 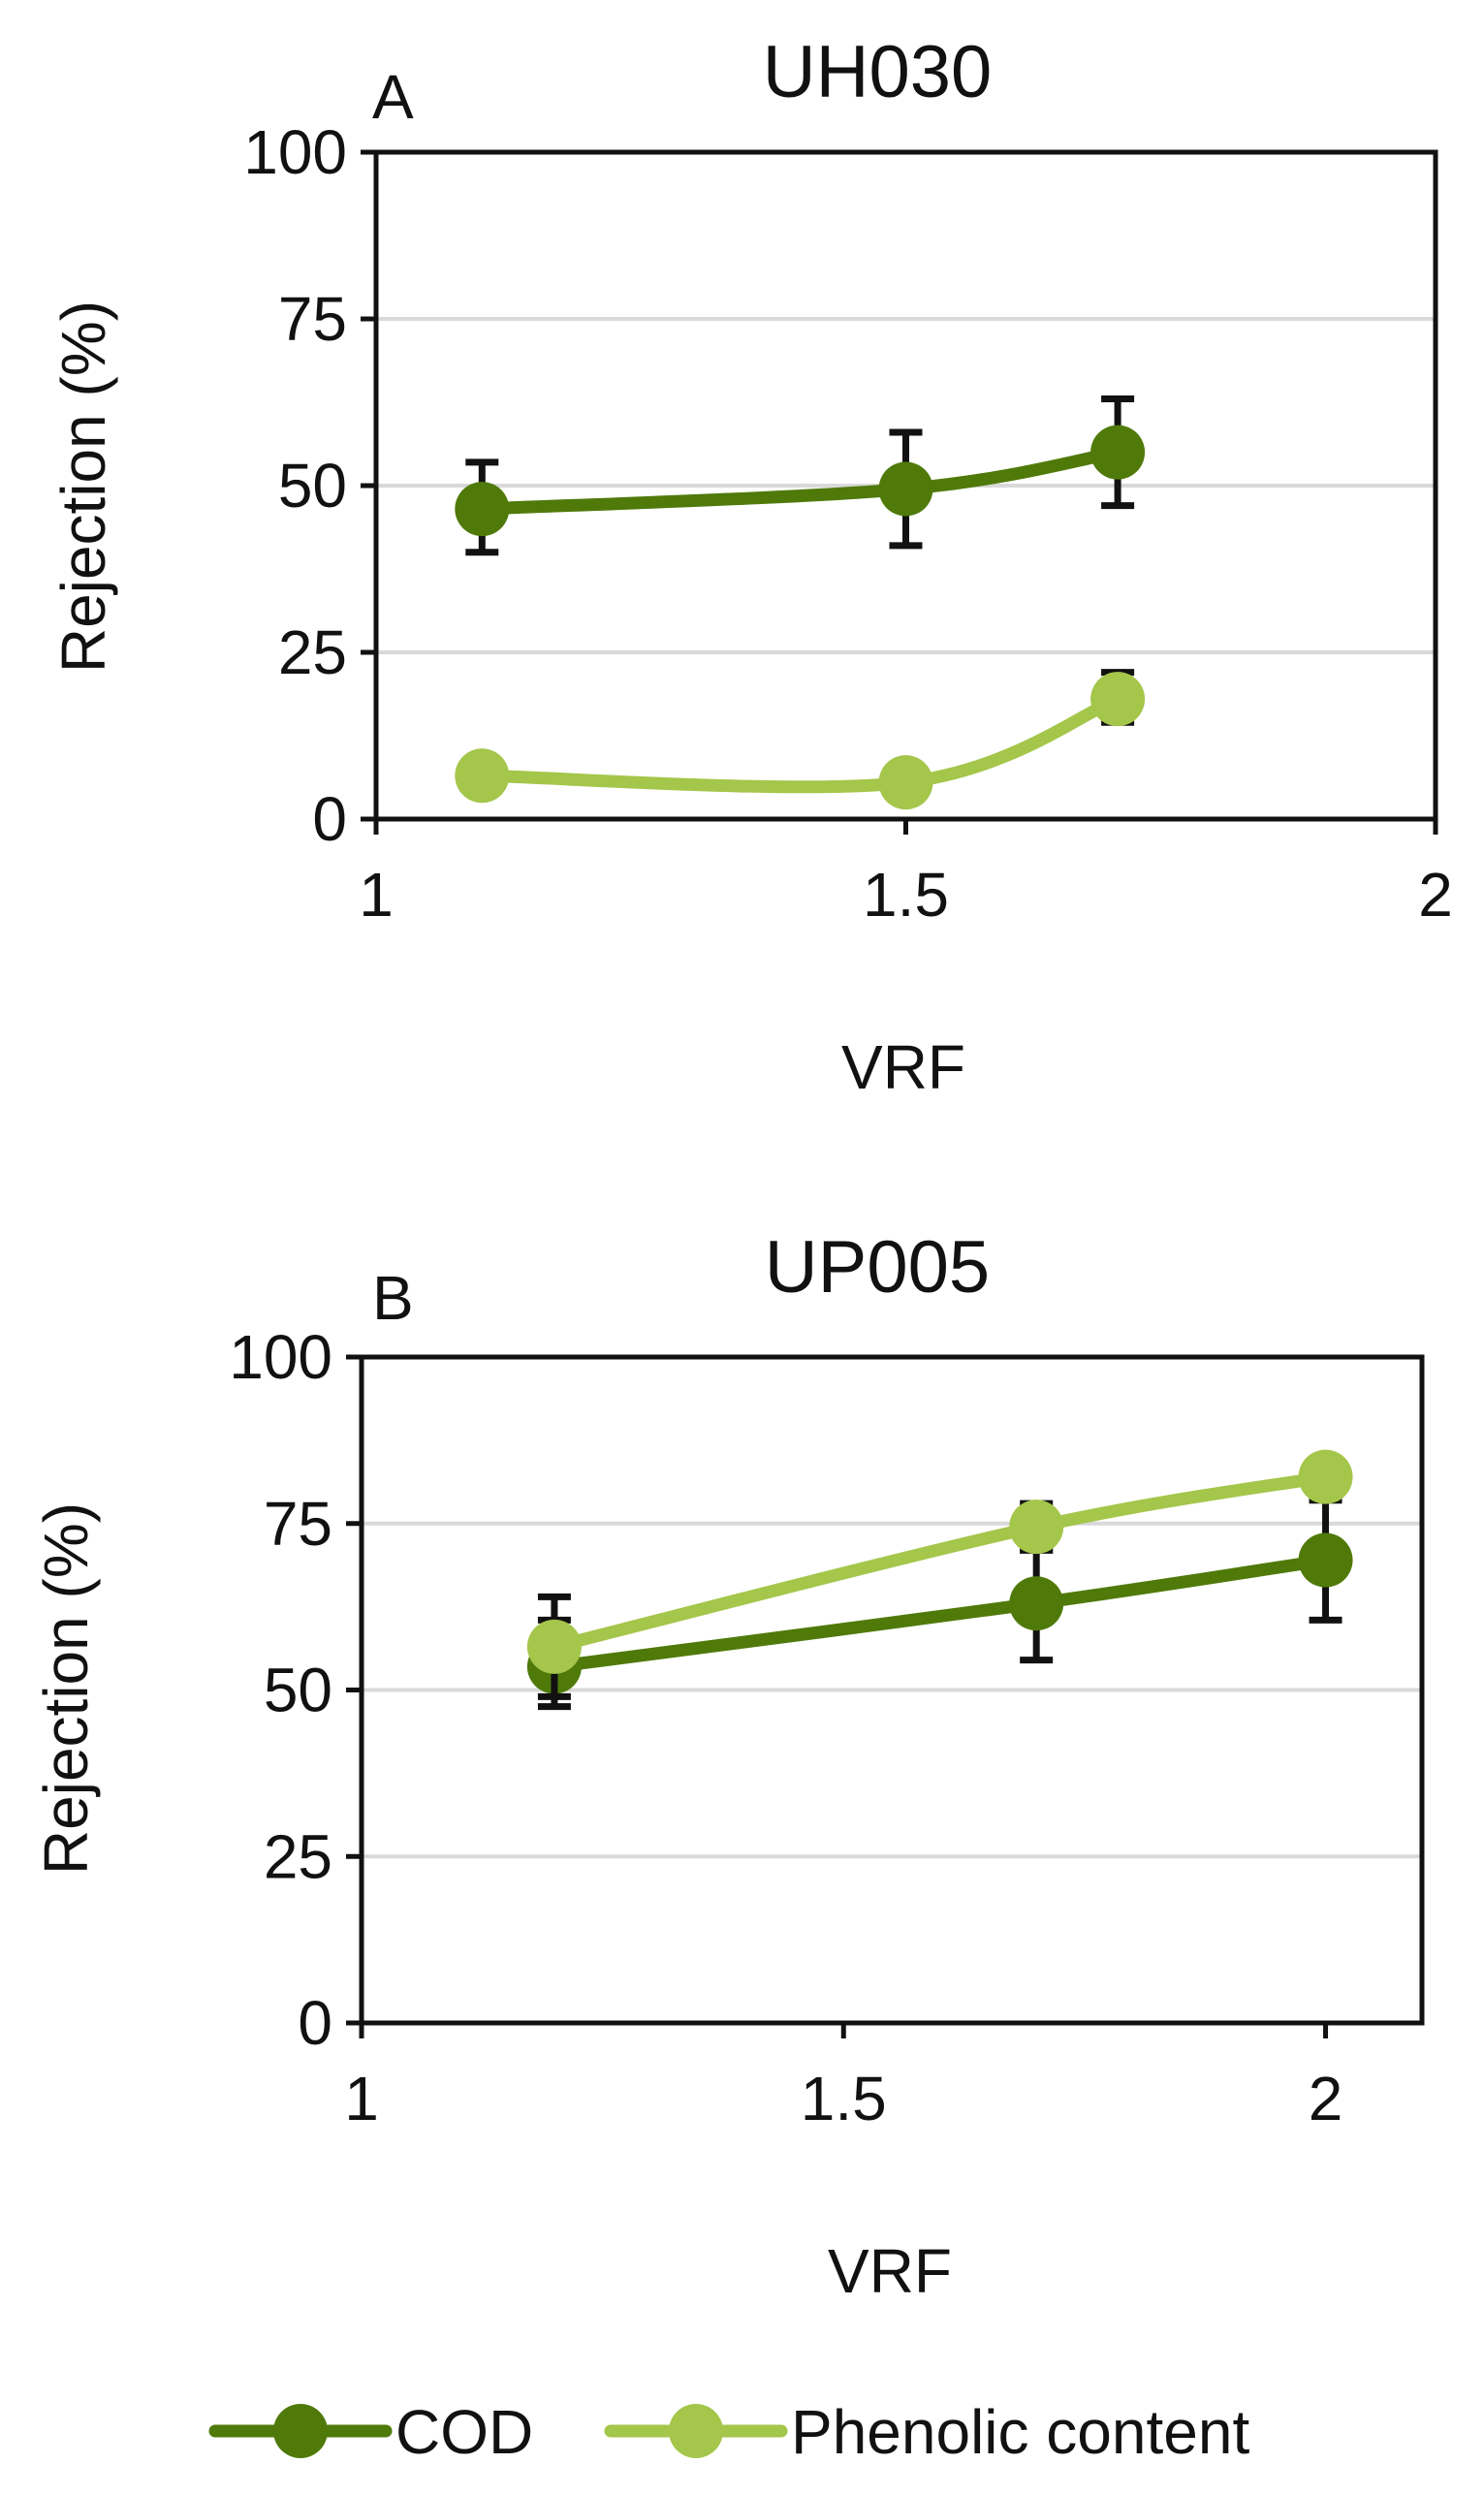 I want to click on panel-label: B, so click(x=393, y=1298).